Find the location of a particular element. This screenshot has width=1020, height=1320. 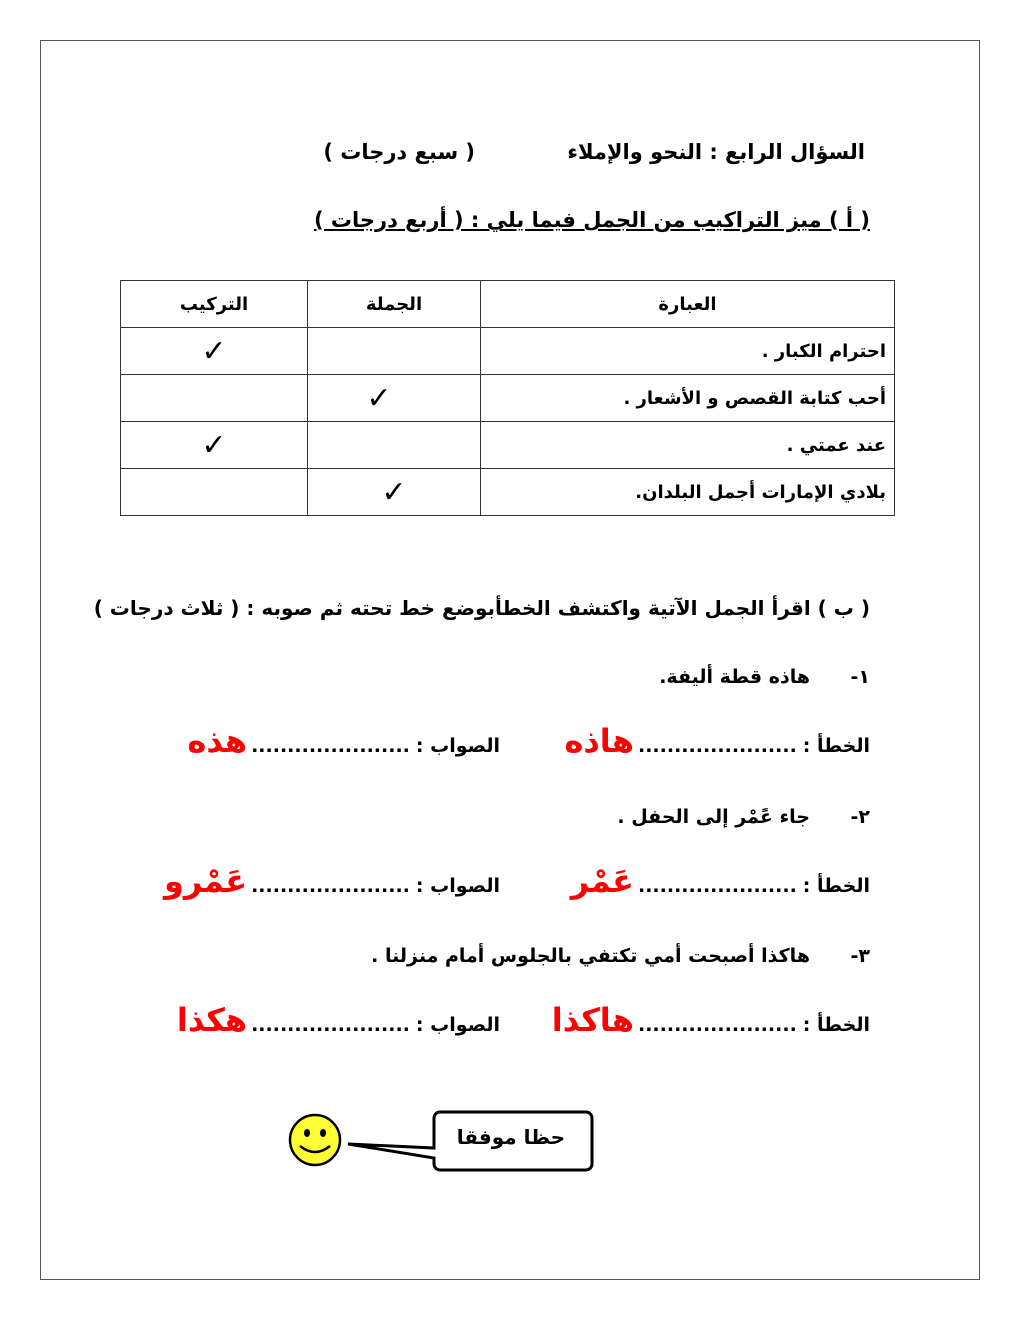

column-header-structure: التركيب is located at coordinates (214, 304).